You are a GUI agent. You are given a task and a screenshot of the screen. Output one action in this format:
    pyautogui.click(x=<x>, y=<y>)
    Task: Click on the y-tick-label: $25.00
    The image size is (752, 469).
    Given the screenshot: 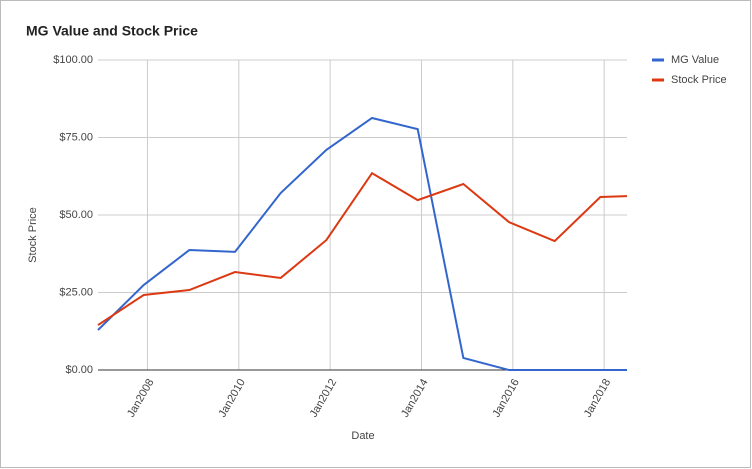 What is the action you would take?
    pyautogui.click(x=76, y=292)
    